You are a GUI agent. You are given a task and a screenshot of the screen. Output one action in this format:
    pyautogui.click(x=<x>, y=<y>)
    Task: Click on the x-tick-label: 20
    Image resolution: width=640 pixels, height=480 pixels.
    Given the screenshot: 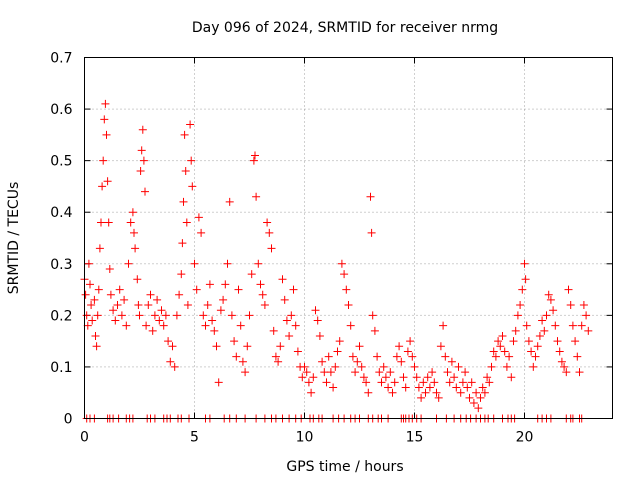 What is the action you would take?
    pyautogui.click(x=525, y=438)
    